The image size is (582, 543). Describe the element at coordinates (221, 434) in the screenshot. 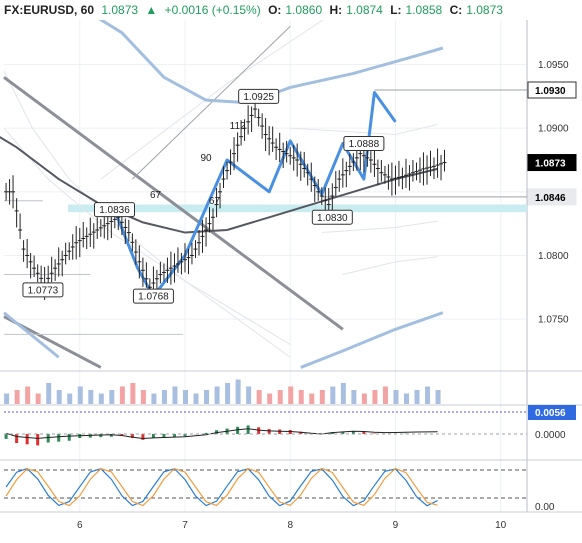

I see `macd-line` at that location.